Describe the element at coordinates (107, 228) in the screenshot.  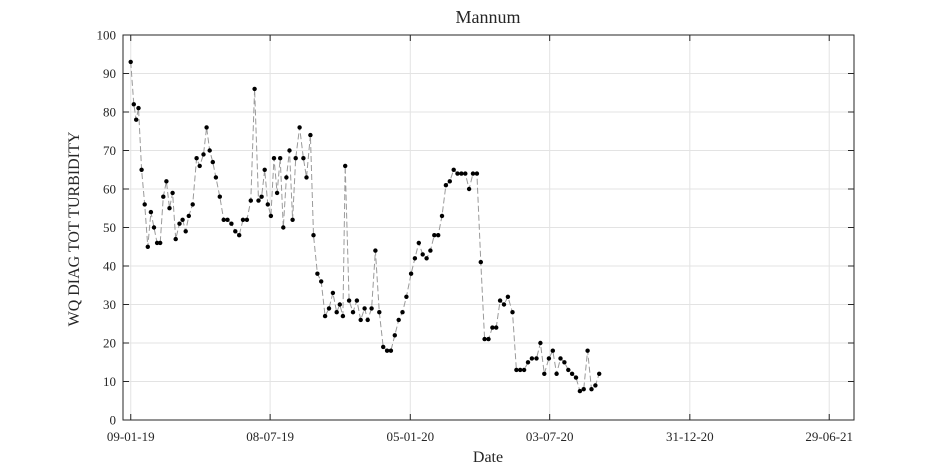
I see `y-axis-tick-labels: 0 10 20 30 40 50 60 70 80 90 100` at that location.